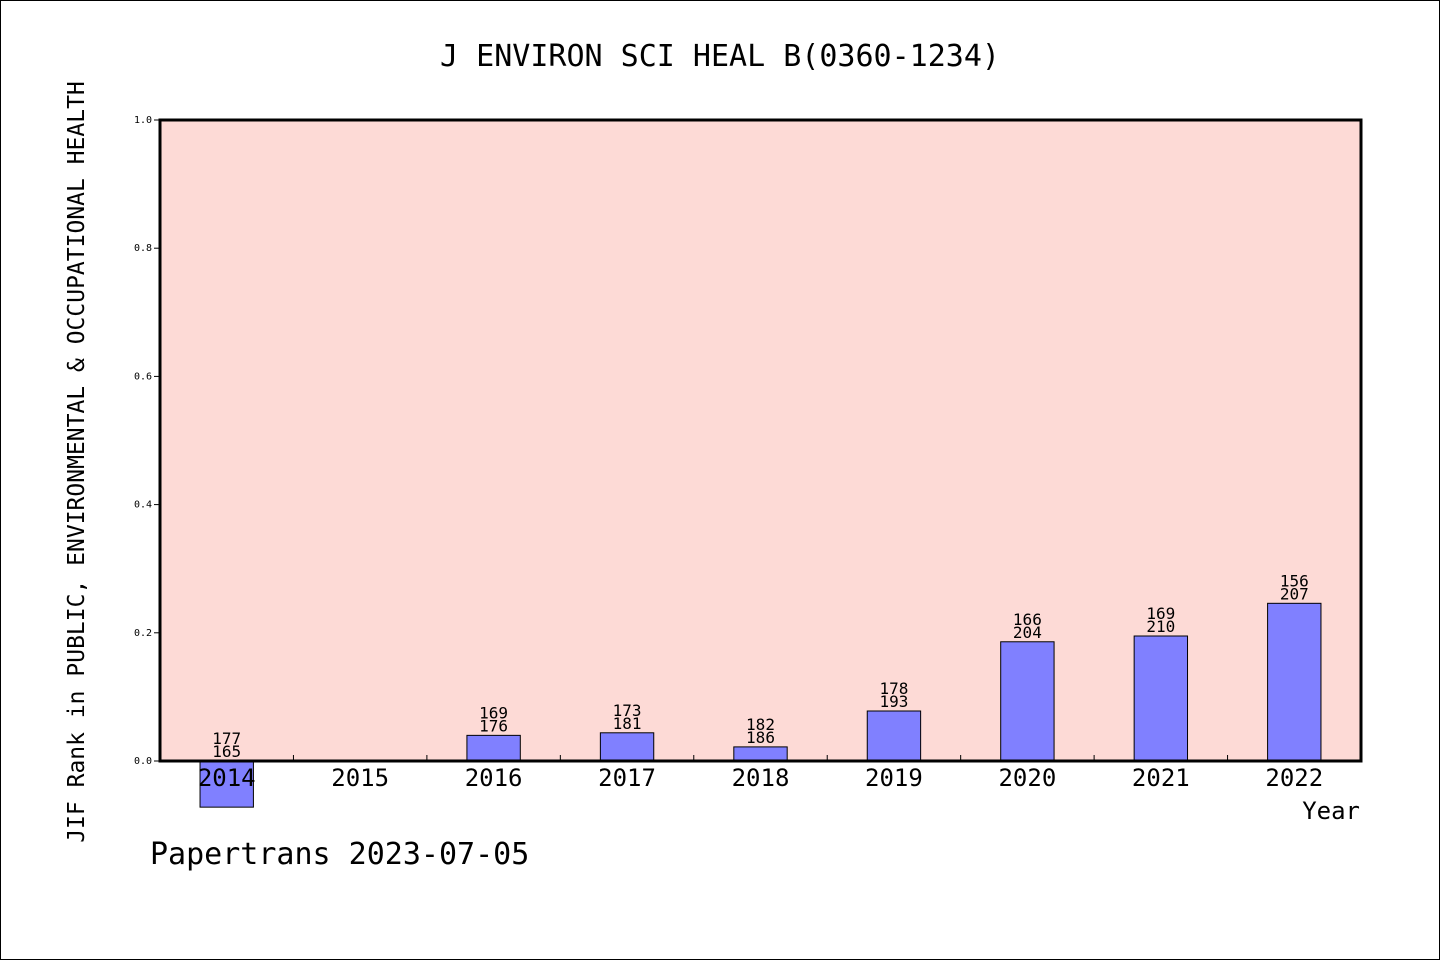 Image resolution: width=1440 pixels, height=960 pixels. Describe the element at coordinates (627, 723) in the screenshot. I see `data-label-total-2017: 181` at that location.